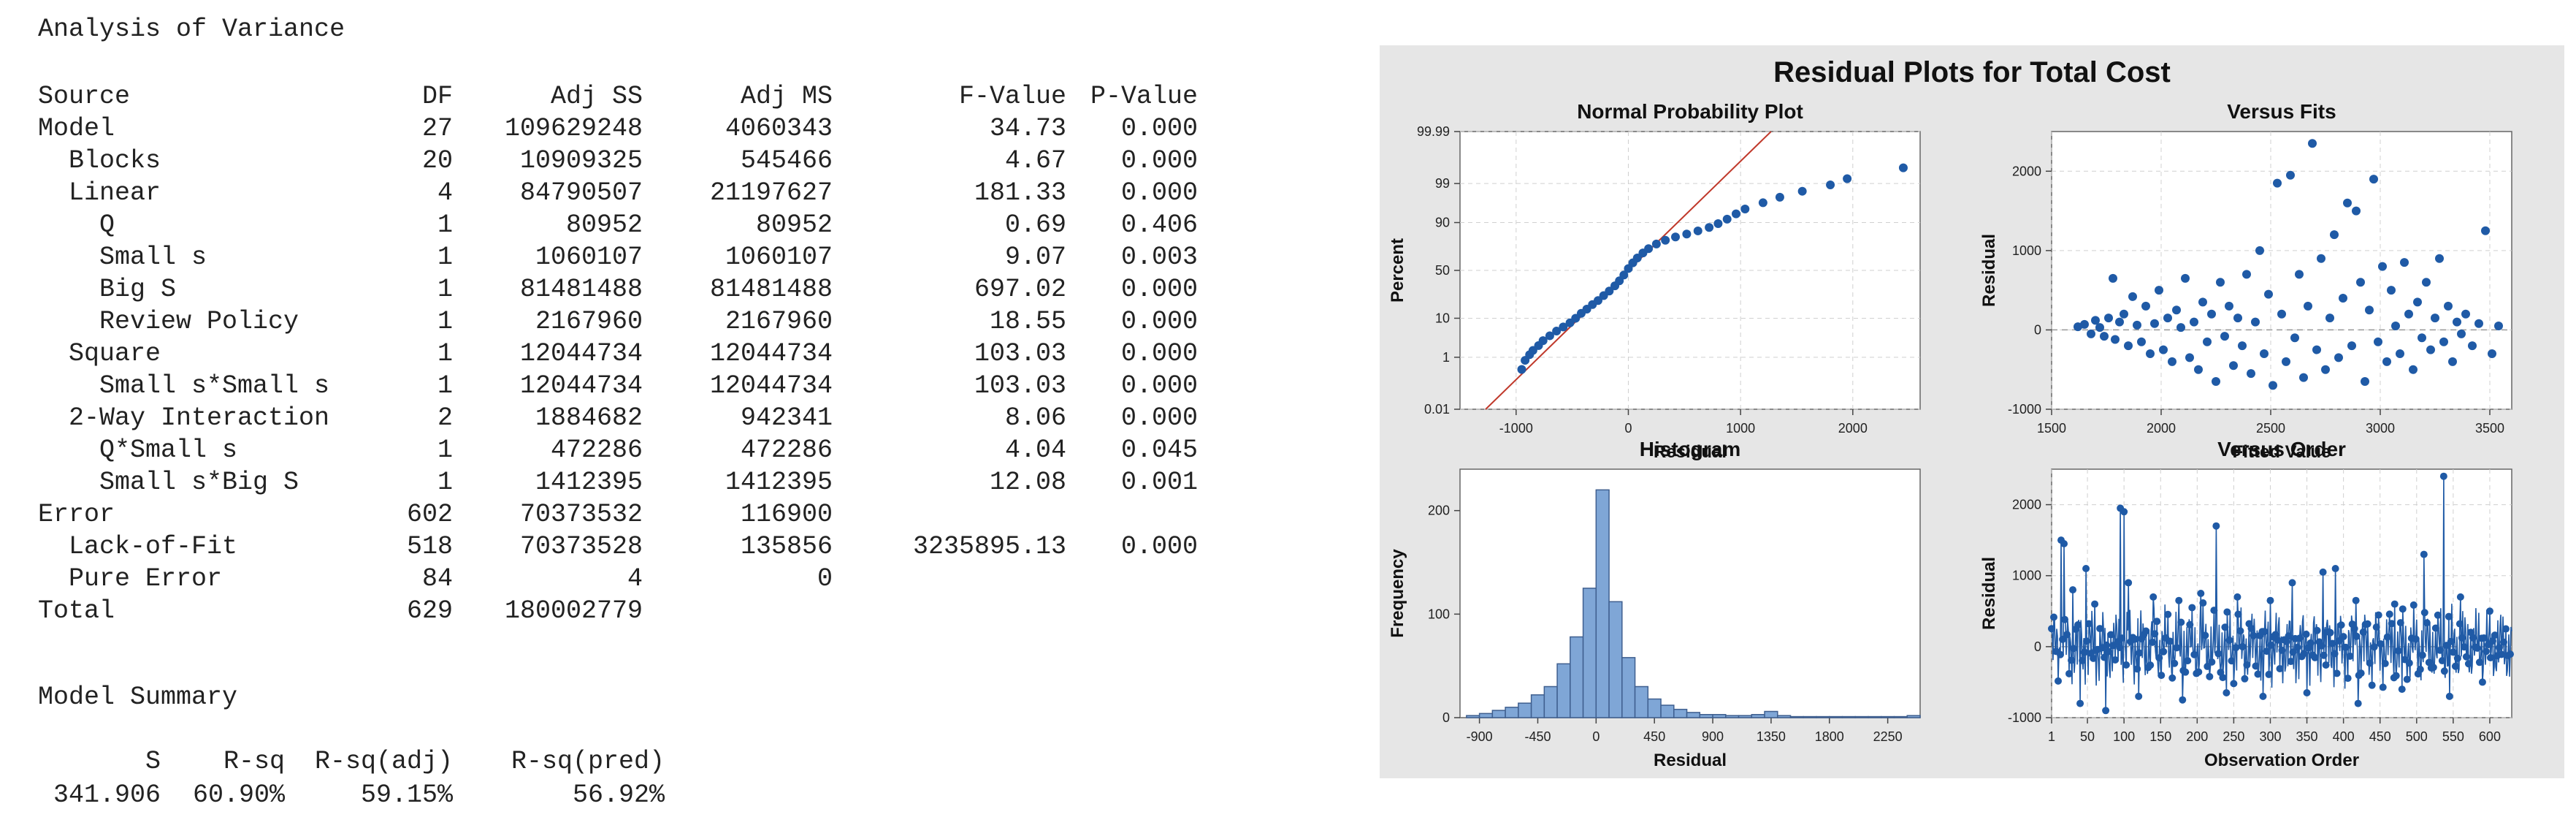  What do you see at coordinates (1020, 289) in the screenshot?
I see `anova-f-value: 697.02` at bounding box center [1020, 289].